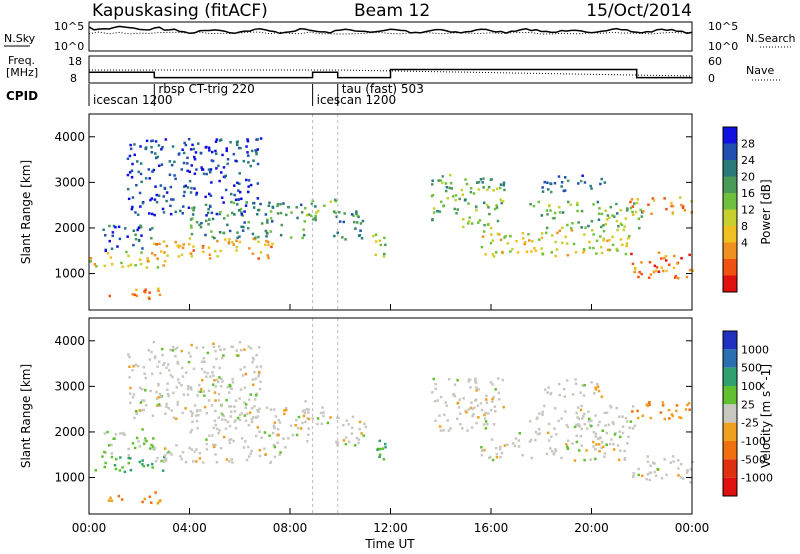 The image size is (800, 554). What do you see at coordinates (744, 226) in the screenshot?
I see `colorbar-tick-label: 8` at bounding box center [744, 226].